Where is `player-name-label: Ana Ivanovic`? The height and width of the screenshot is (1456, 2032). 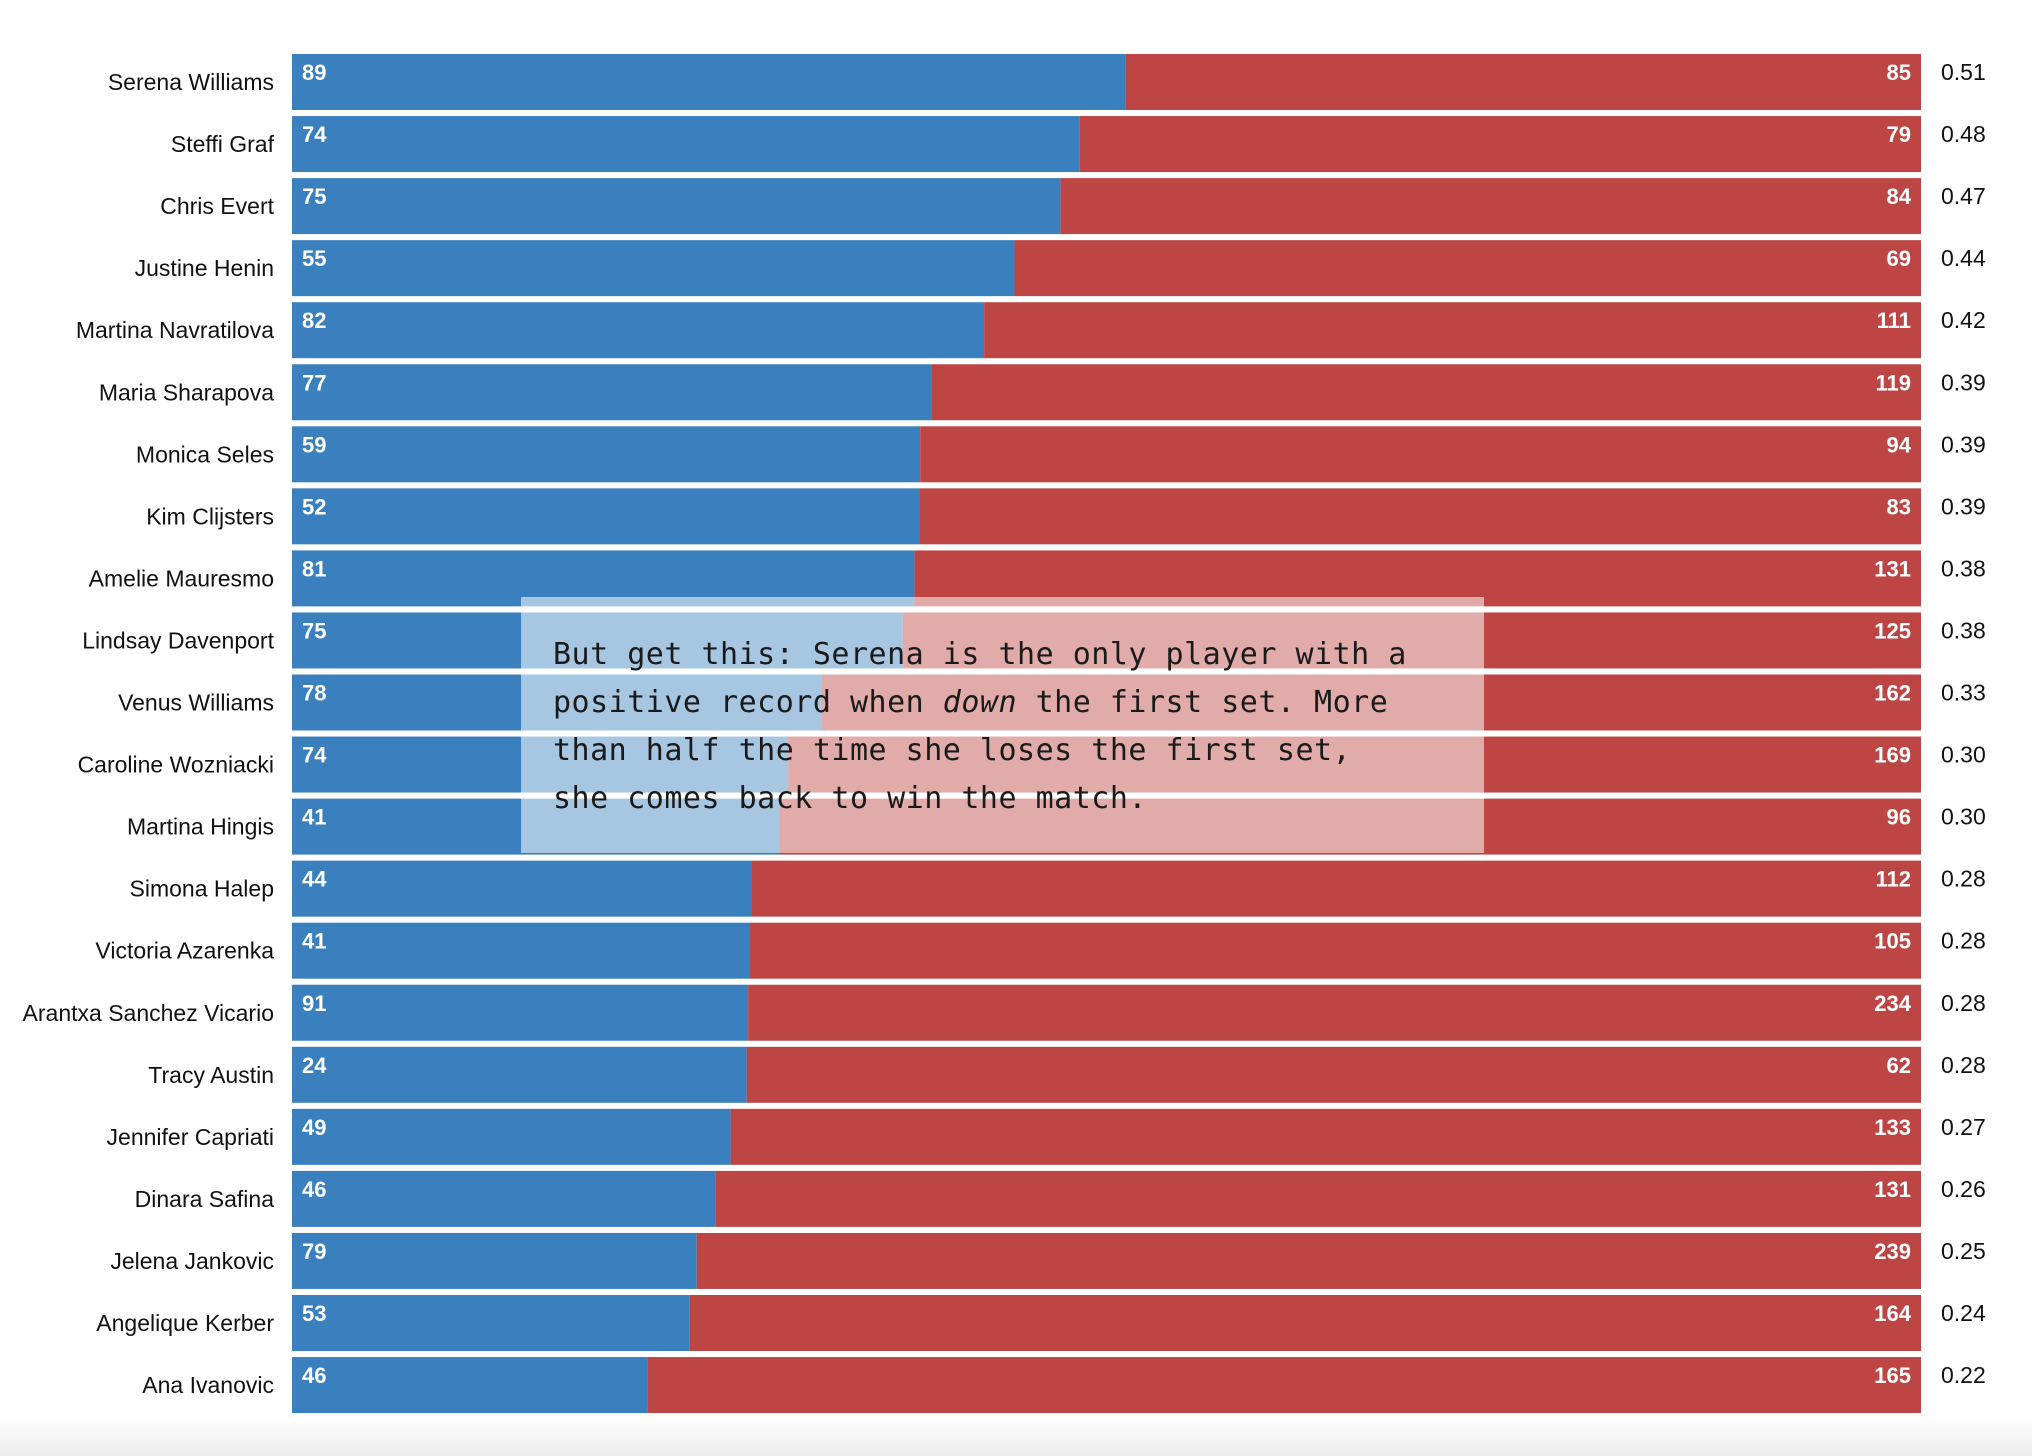
player-name-label: Ana Ivanovic is located at coordinates (208, 1385).